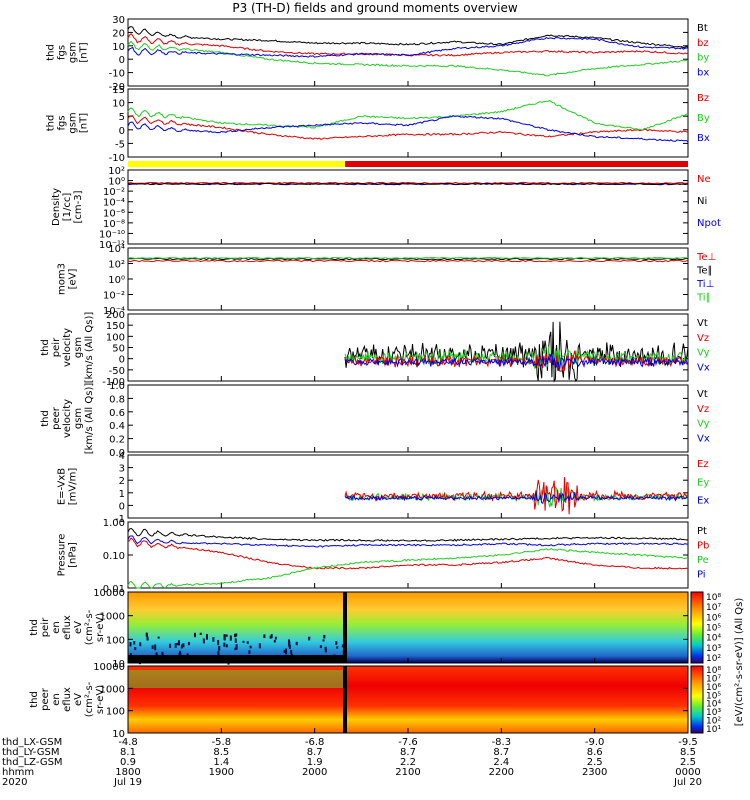 The width and height of the screenshot is (750, 800). Describe the element at coordinates (713, 659) in the screenshot. I see `colorbar-tick-label: 10²` at that location.